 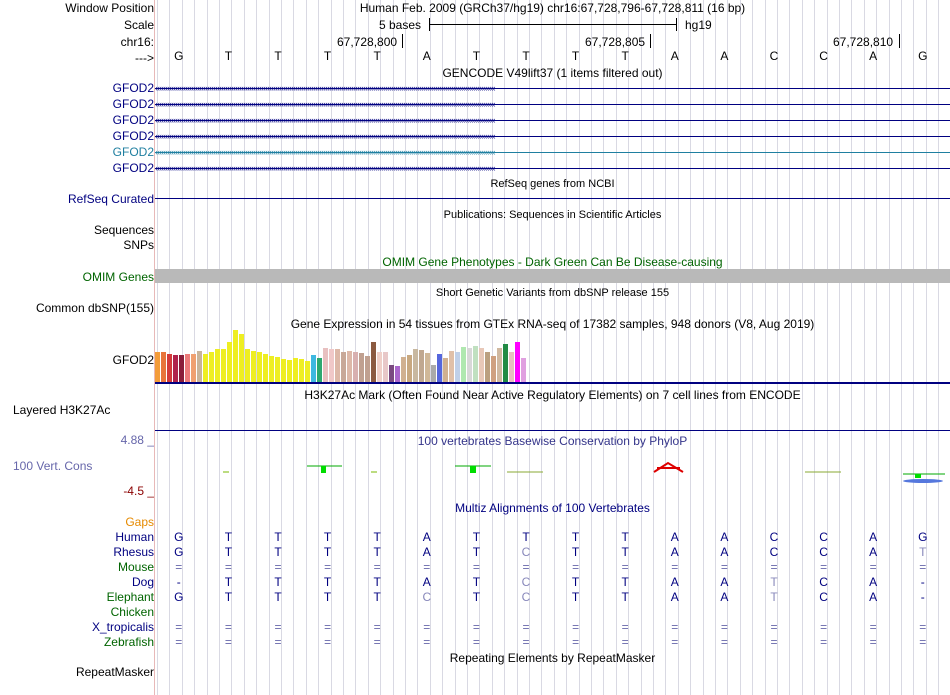 I want to click on label-gencode-2: GFOD2, so click(x=133, y=104).